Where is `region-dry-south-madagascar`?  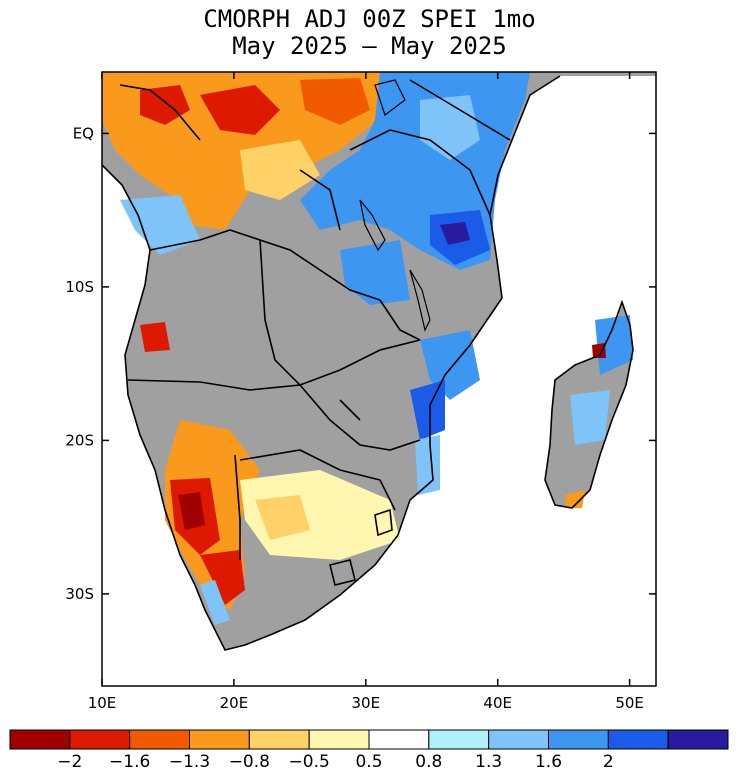
region-dry-south-madagascar is located at coordinates (575, 499).